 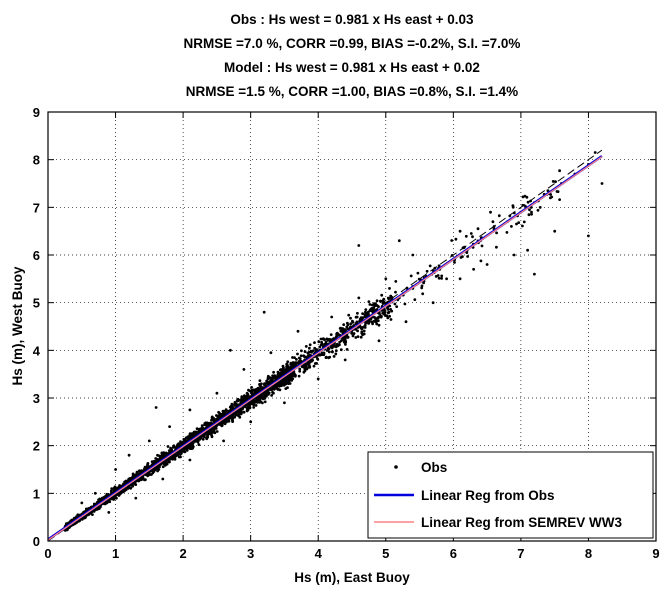 What do you see at coordinates (488, 495) in the screenshot?
I see `legend-obs-reg-label: Linear Reg from Obs` at bounding box center [488, 495].